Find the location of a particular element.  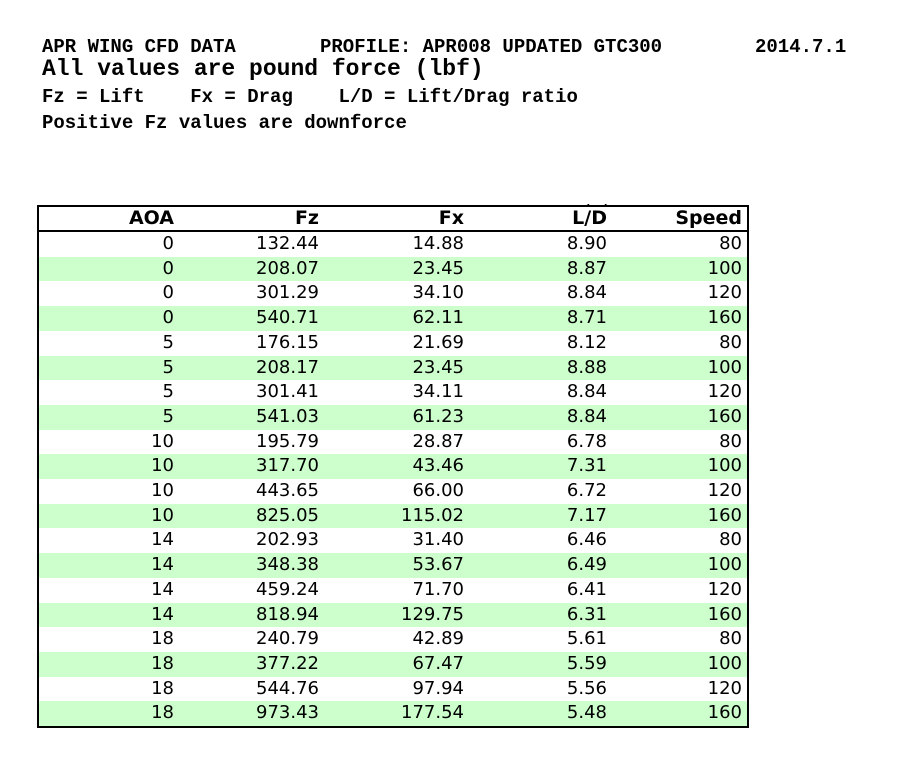

table-cell: 7.31 is located at coordinates (540, 467).